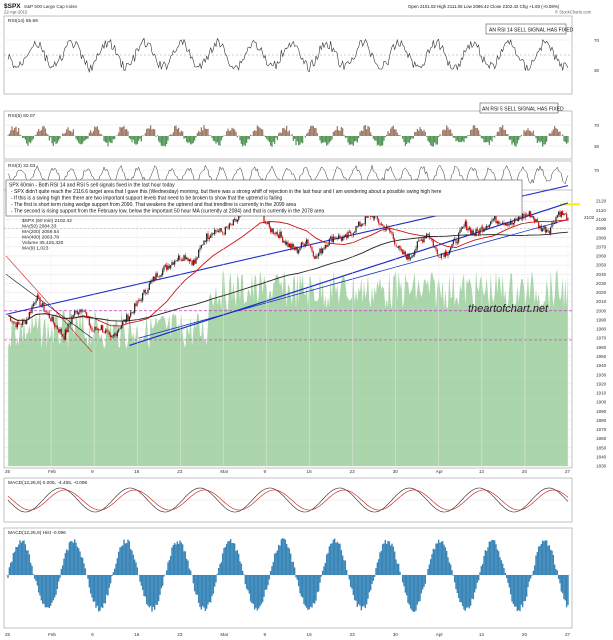  I want to click on price-tick-1890: 1890, so click(601, 411).